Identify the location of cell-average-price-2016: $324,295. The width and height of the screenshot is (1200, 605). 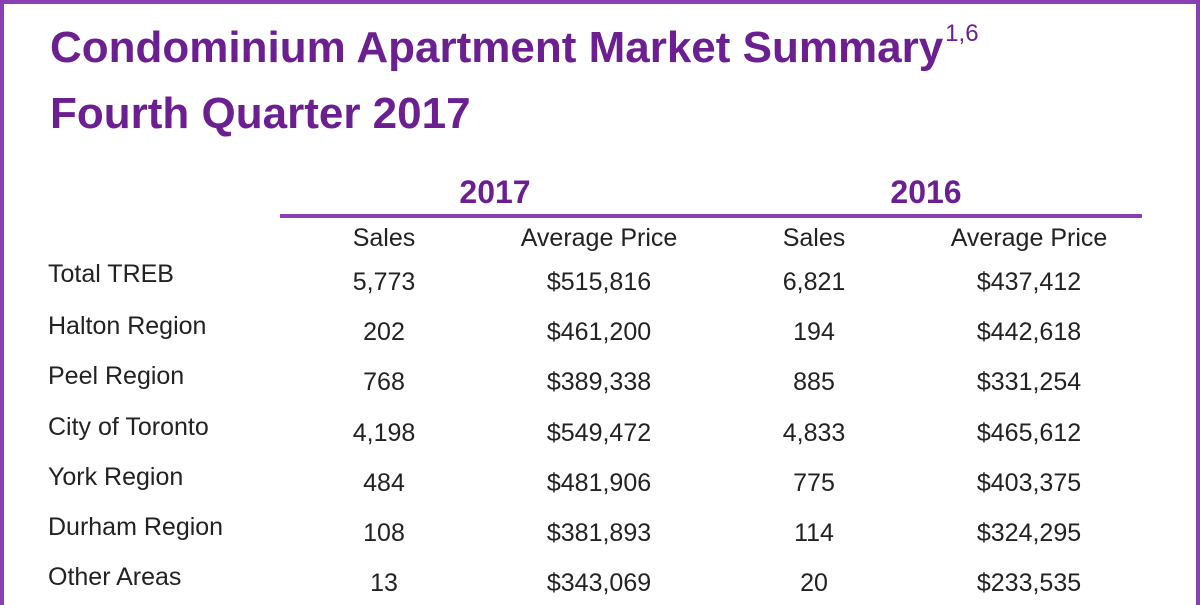
(1029, 533).